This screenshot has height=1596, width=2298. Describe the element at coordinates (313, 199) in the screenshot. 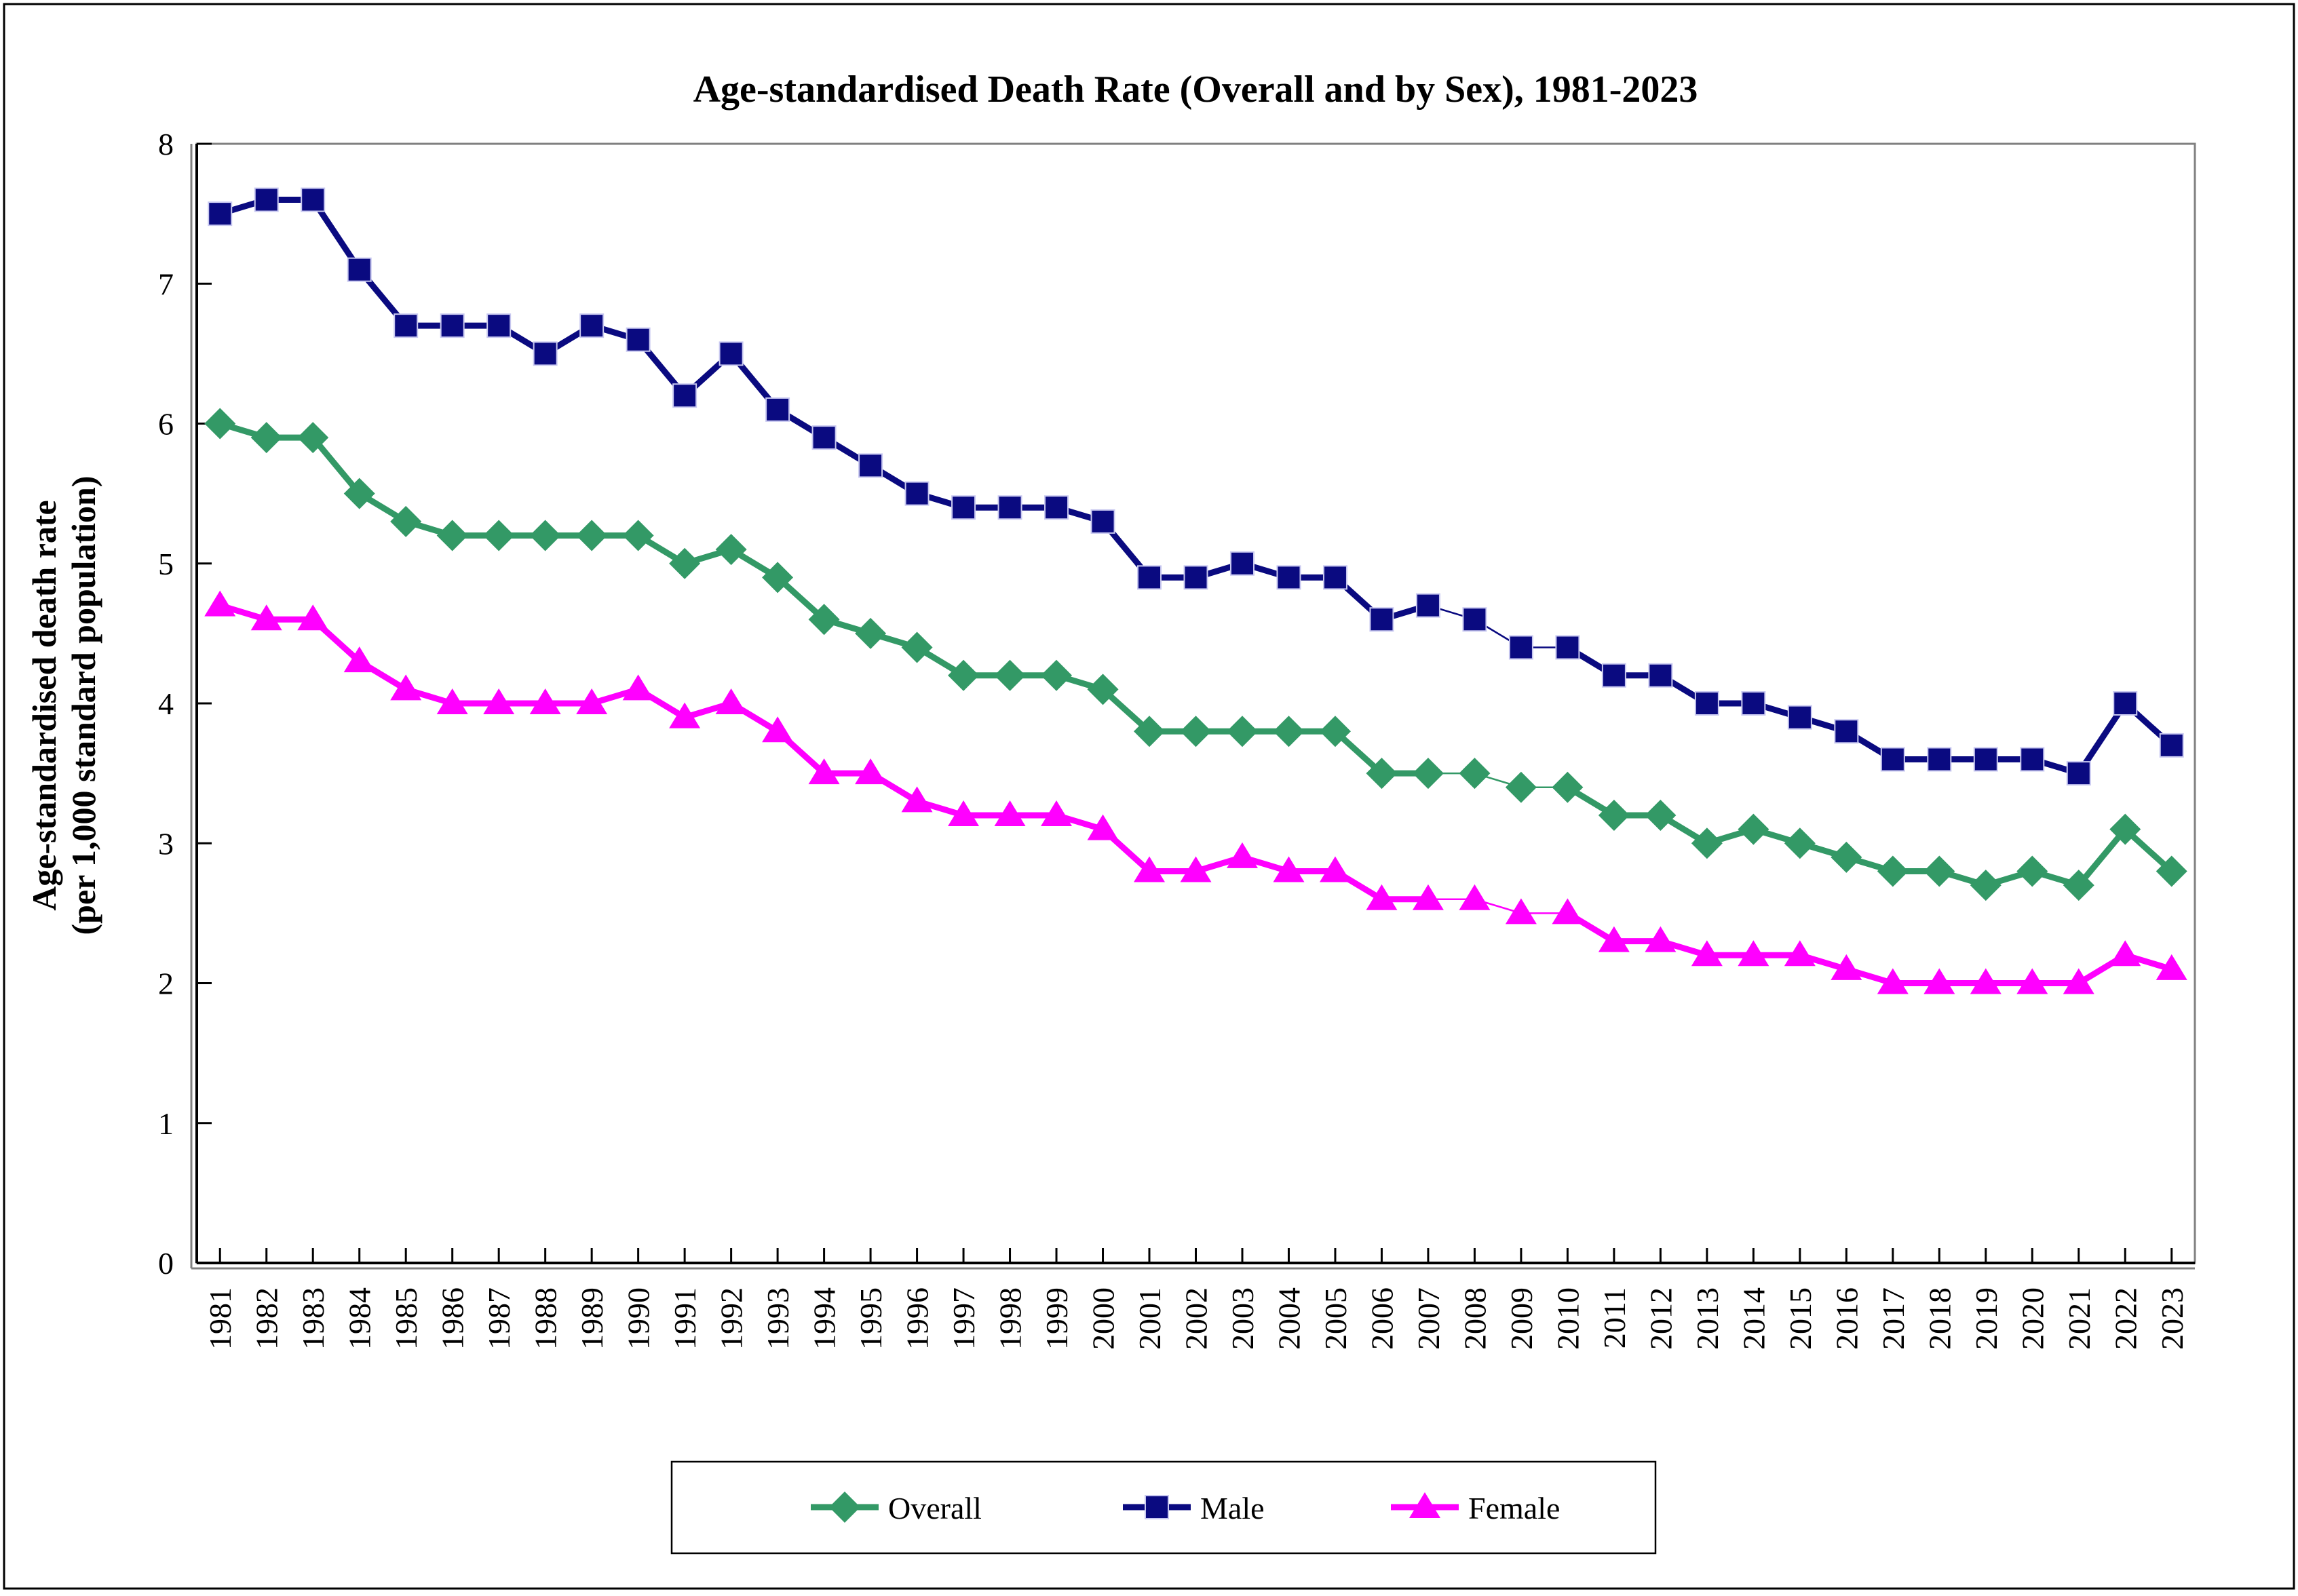

I see `data-point-male-1983` at that location.